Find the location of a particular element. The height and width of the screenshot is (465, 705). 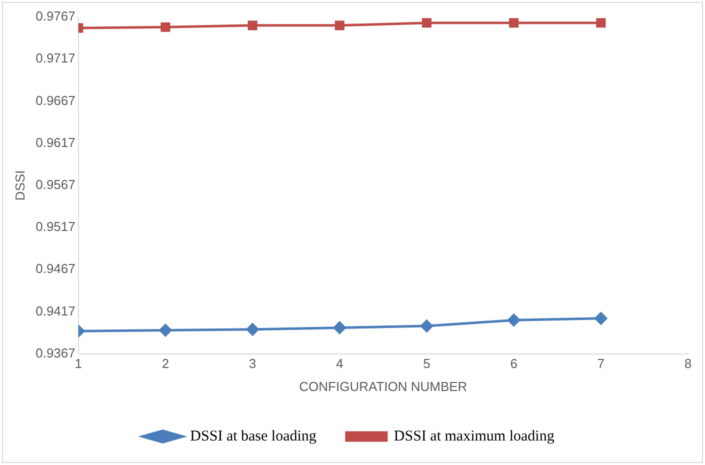

y-tick-label: 0.9467 is located at coordinates (56, 268).